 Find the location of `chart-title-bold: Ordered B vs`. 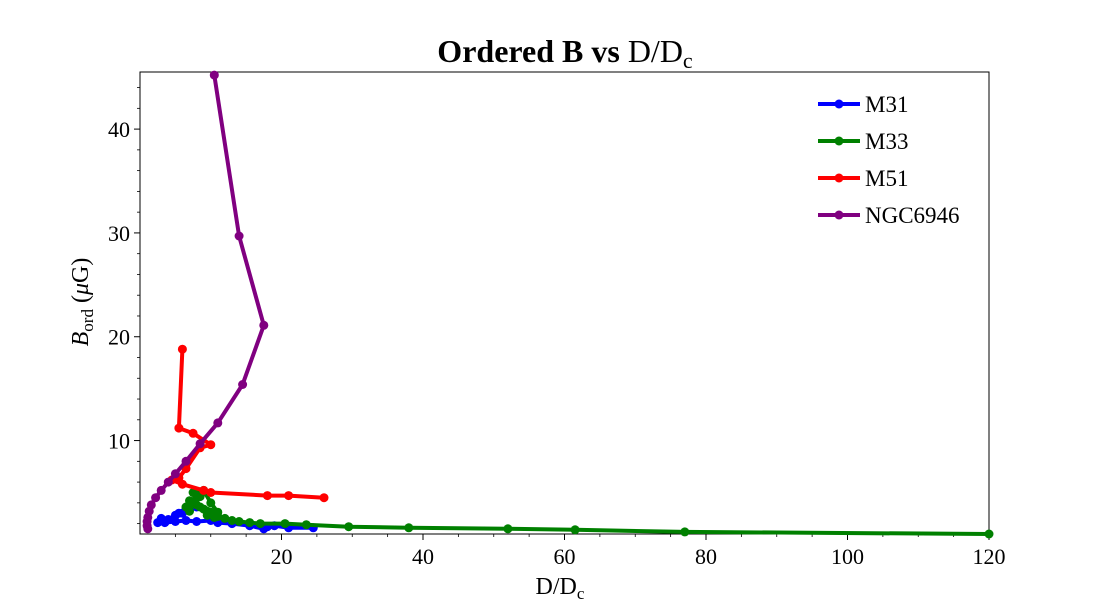

chart-title-bold: Ordered B vs is located at coordinates (528, 51).